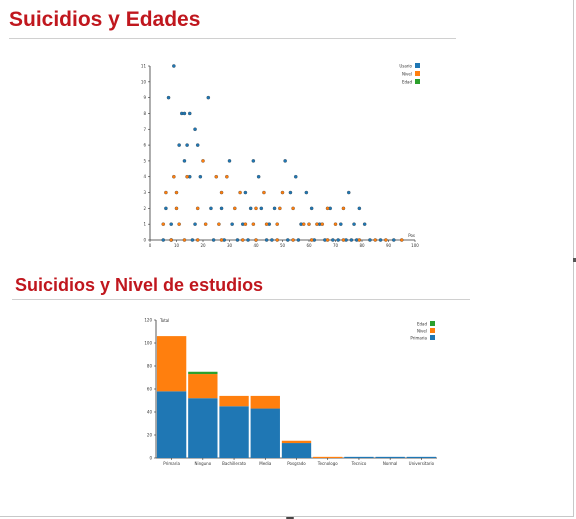  Describe the element at coordinates (290, 518) in the screenshot. I see `scroll-marker` at that location.